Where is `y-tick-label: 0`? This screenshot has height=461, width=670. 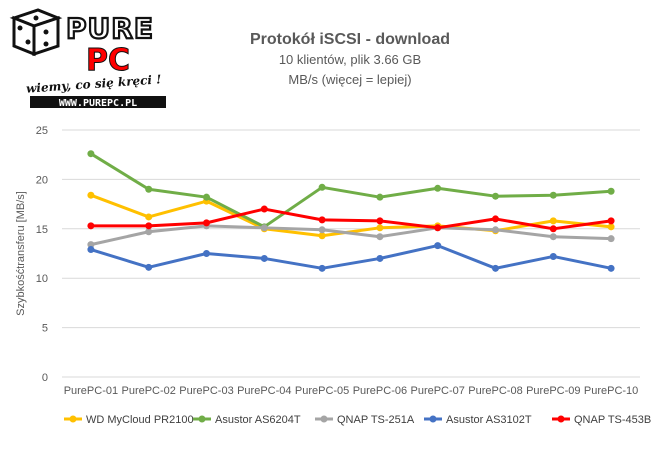 y-tick-label: 0 is located at coordinates (45, 378).